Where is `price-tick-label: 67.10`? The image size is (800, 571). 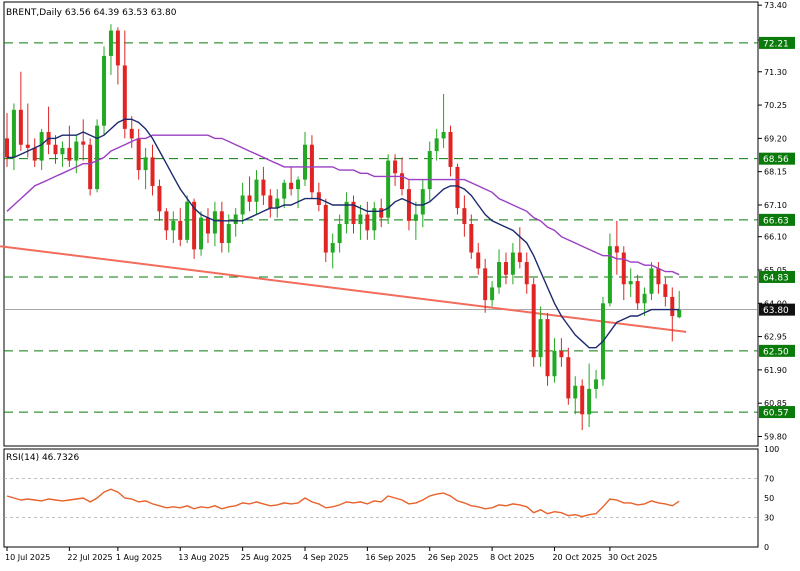
price-tick-label: 67.10 is located at coordinates (775, 205).